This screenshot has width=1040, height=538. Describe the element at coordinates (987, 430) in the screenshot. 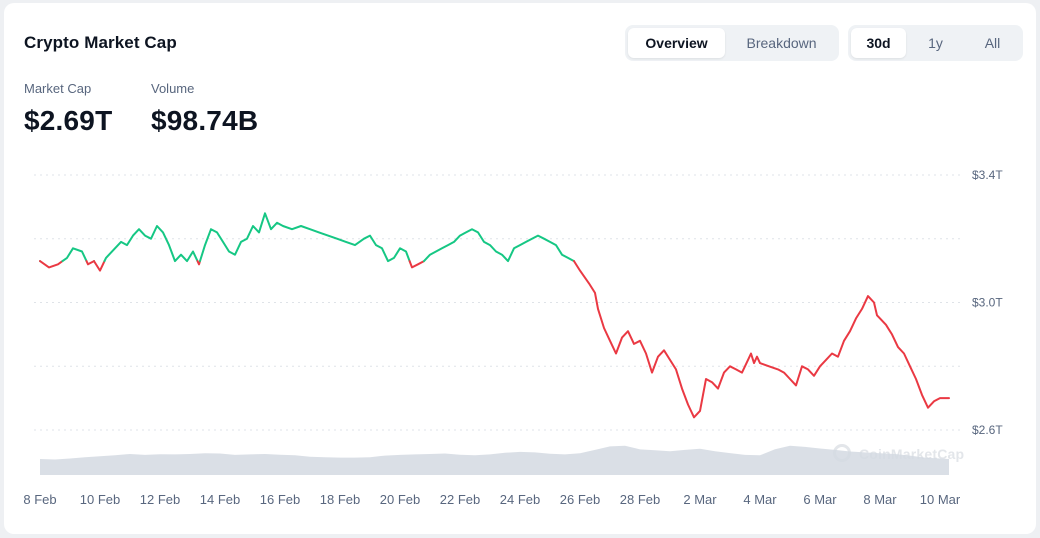

I see `y-tick-label: $2.6T` at that location.